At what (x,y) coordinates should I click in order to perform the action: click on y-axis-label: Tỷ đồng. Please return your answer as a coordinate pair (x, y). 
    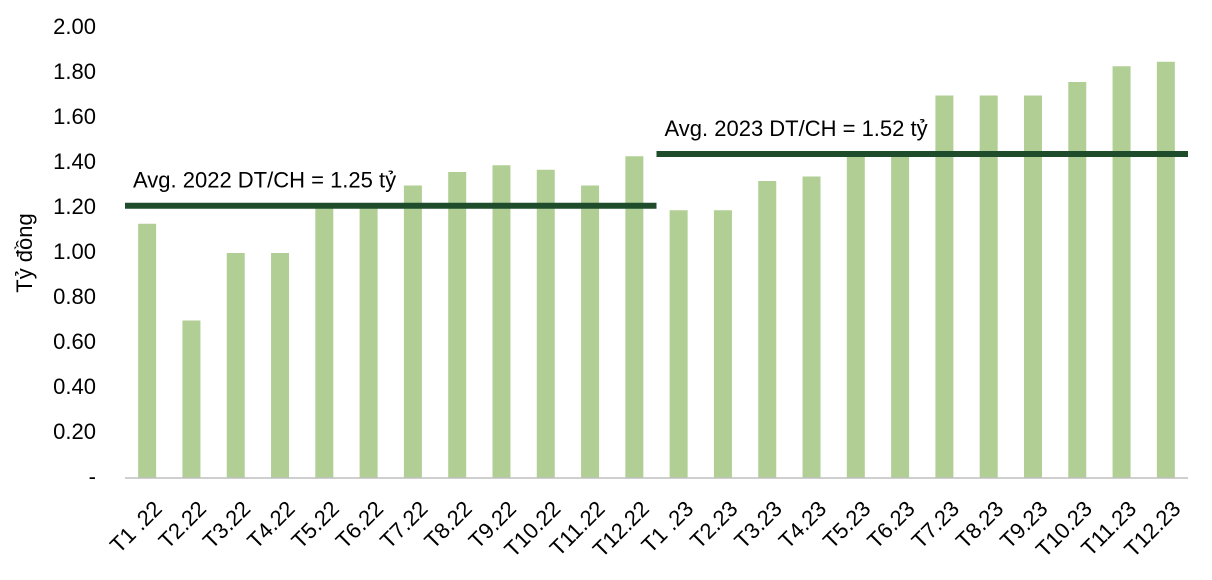
    Looking at the image, I should click on (24, 253).